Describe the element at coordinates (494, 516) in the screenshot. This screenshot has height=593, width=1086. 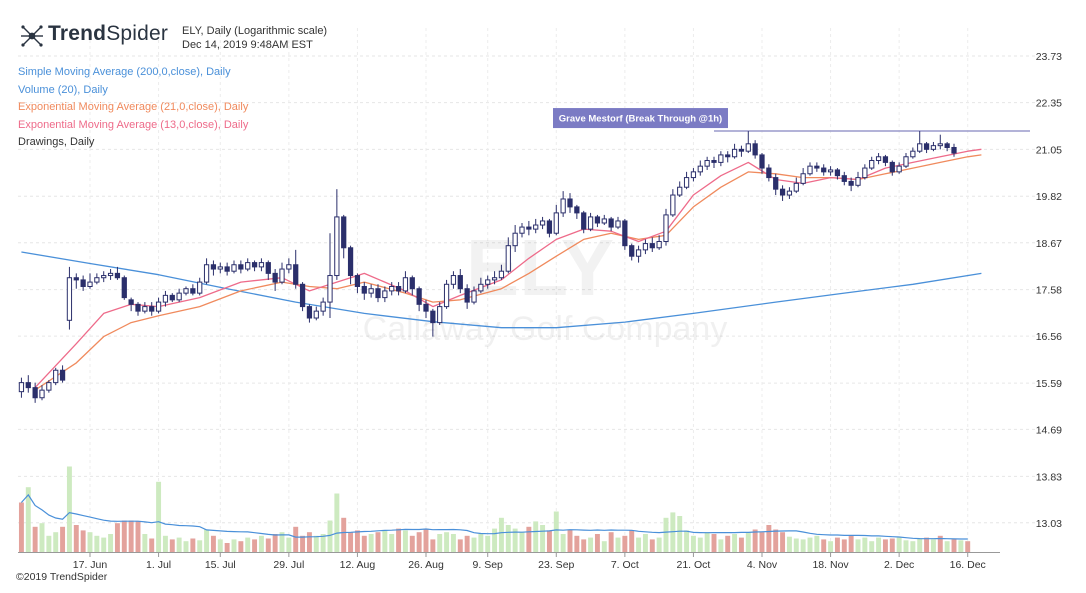
I see `volume-average-line` at that location.